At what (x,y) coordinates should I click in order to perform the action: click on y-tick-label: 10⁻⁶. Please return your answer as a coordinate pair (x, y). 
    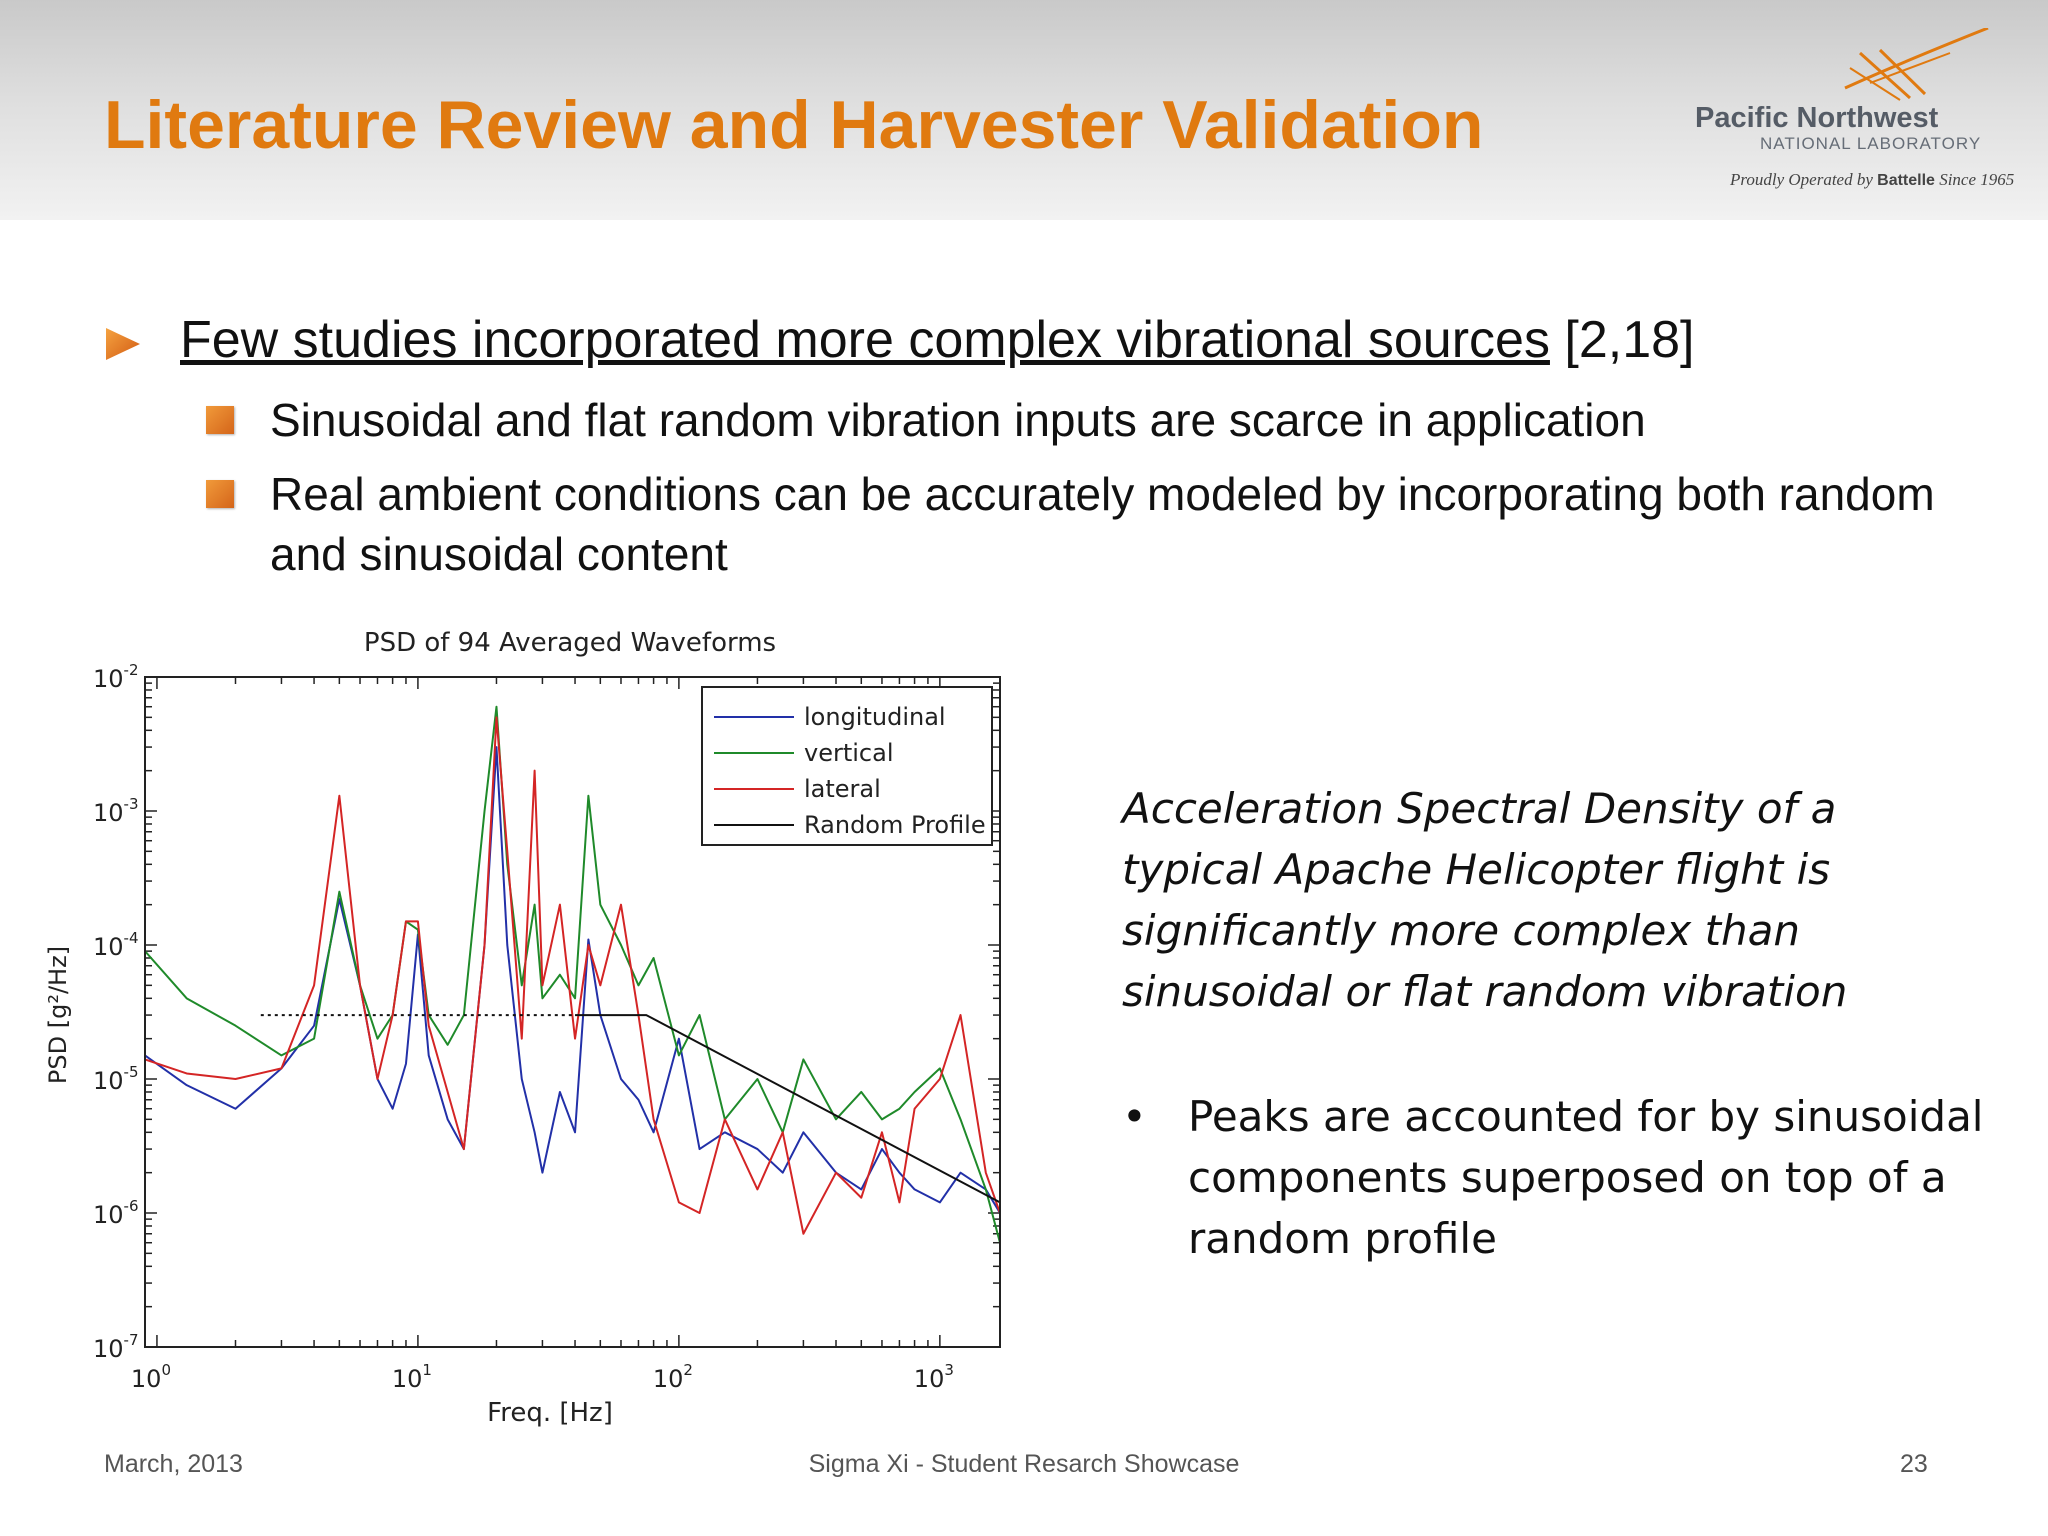
    Looking at the image, I should click on (116, 1213).